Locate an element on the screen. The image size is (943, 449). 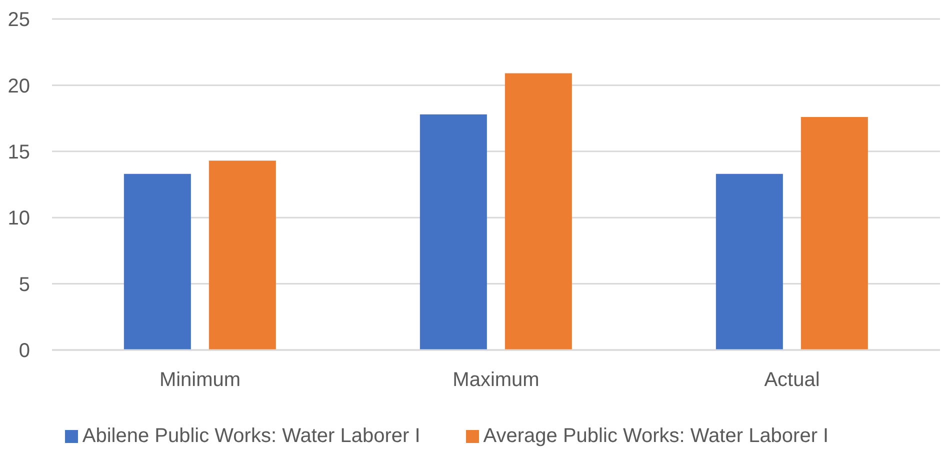
legend-label: Abilene Public Works: Water Laborer I is located at coordinates (251, 436).